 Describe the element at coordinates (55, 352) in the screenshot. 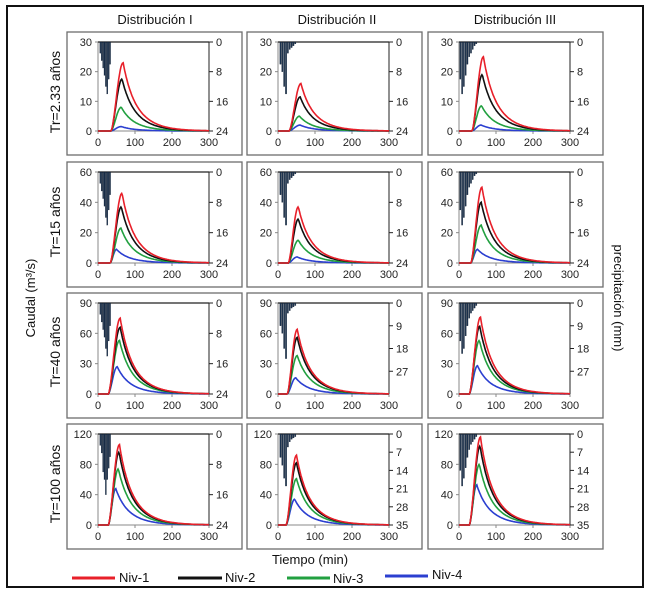

I see `row-label-3: Tr=40 años` at that location.